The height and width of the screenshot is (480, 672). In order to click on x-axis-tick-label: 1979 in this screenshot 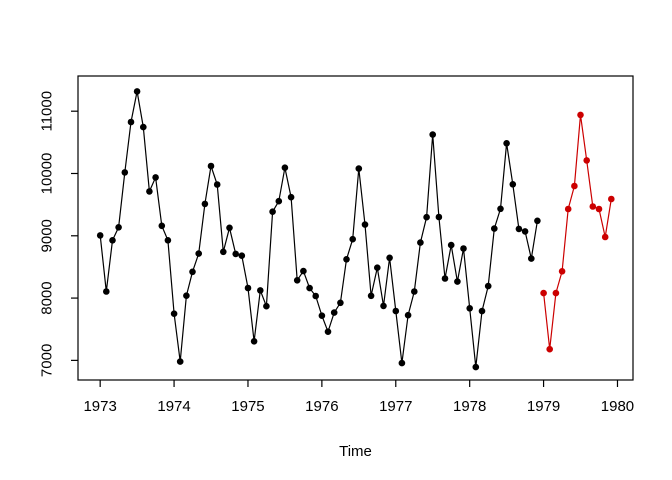, I will do `click(543, 406)`.